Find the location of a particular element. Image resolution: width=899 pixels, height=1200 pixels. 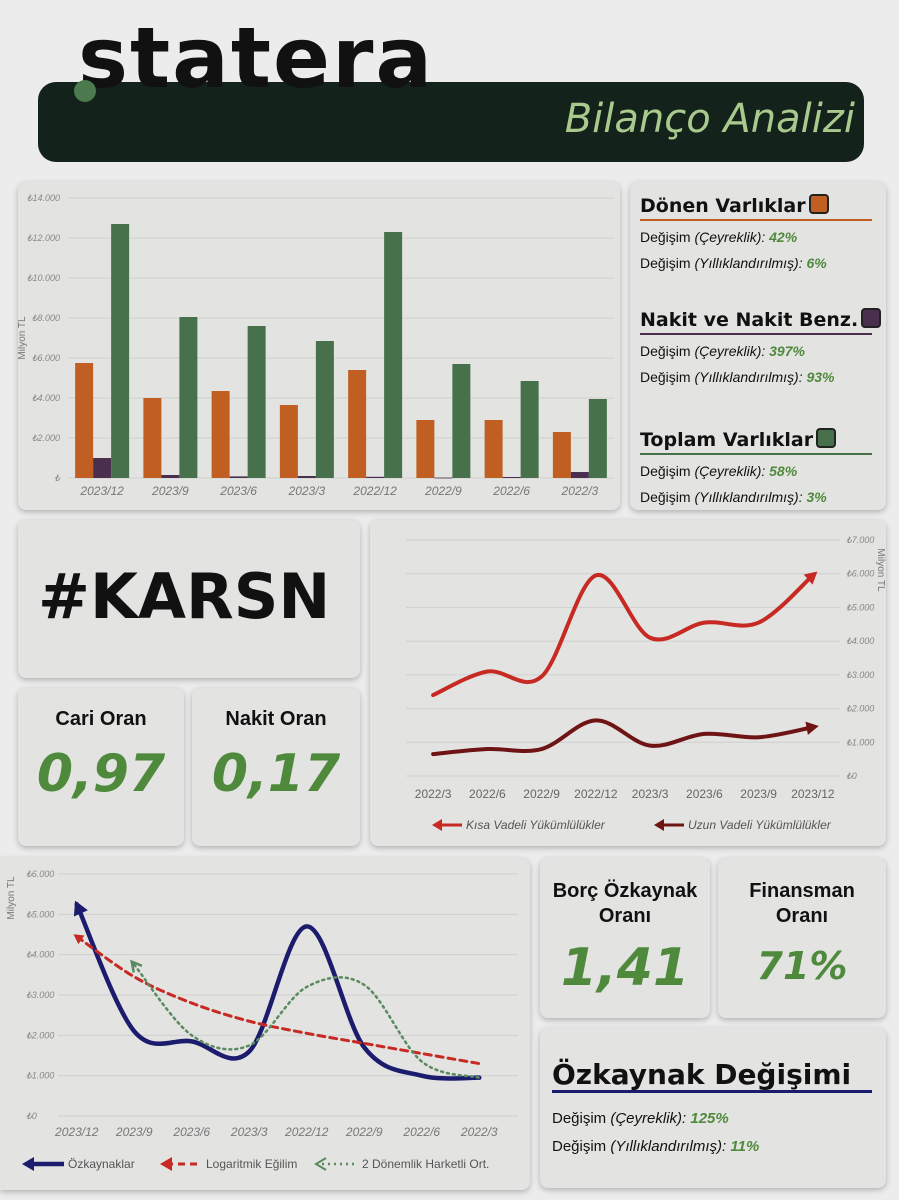

change-value: 3% is located at coordinates (816, 497).